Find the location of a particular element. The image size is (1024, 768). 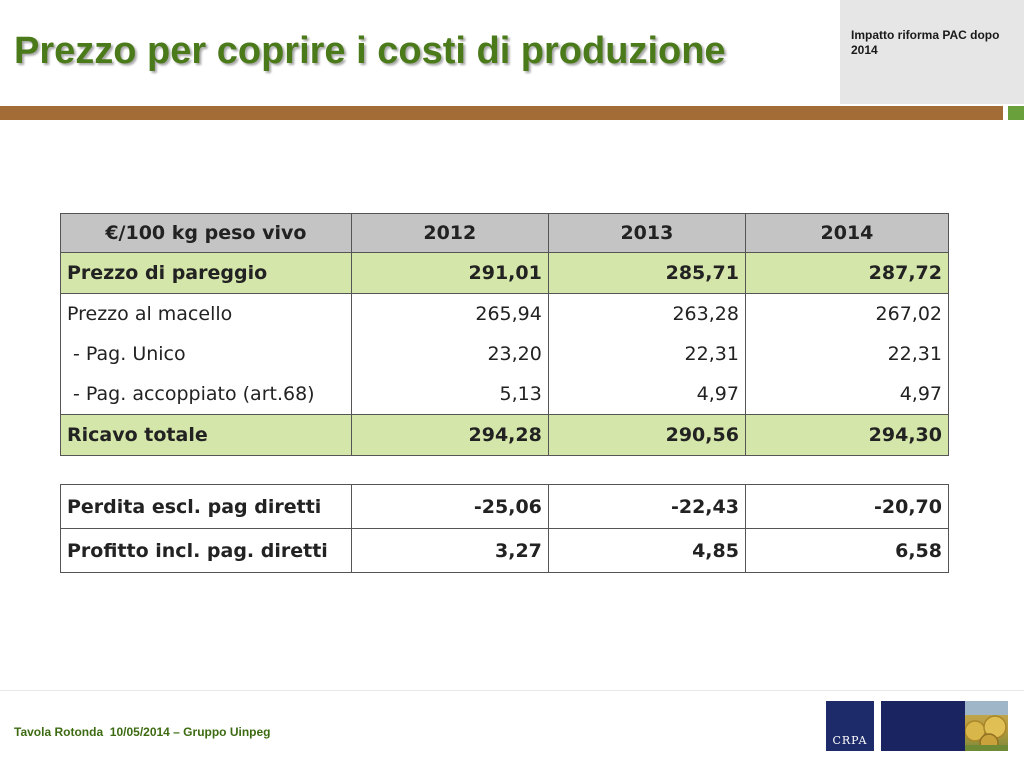

hay-bales-icon is located at coordinates (986, 726).